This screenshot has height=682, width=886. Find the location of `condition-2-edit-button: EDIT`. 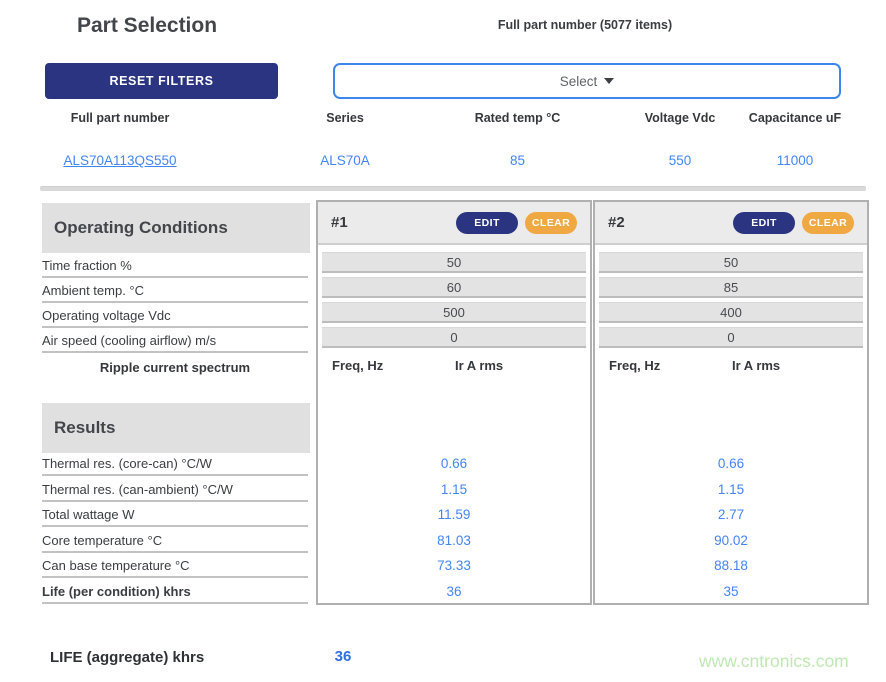

condition-2-edit-button: EDIT is located at coordinates (764, 222).